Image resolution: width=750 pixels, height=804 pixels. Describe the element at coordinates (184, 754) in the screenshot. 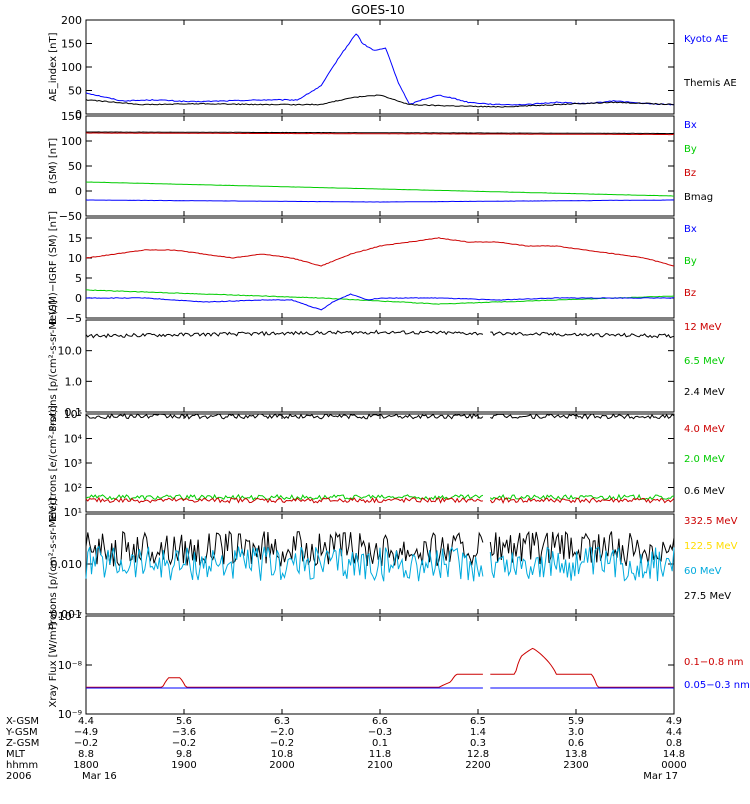

I see `x-axis-tick-label: 9.8` at that location.